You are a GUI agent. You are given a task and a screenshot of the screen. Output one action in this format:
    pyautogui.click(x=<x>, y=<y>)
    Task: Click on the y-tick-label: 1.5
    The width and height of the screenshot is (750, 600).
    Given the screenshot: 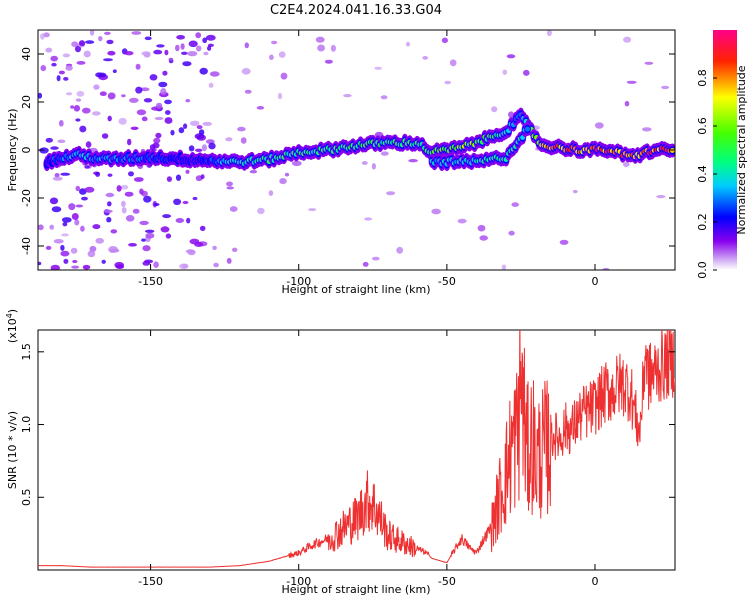 What is the action you would take?
    pyautogui.click(x=26, y=352)
    